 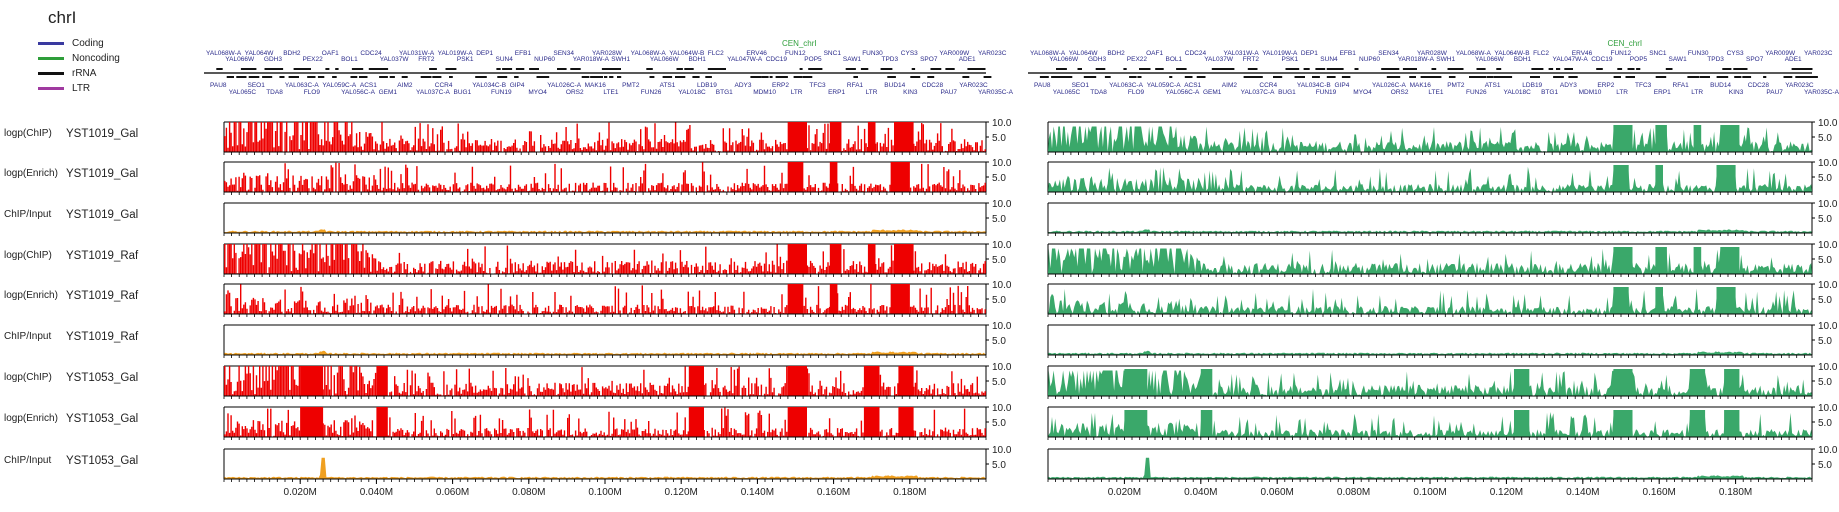 I want to click on gene-label-top: POP5, so click(x=1639, y=59).